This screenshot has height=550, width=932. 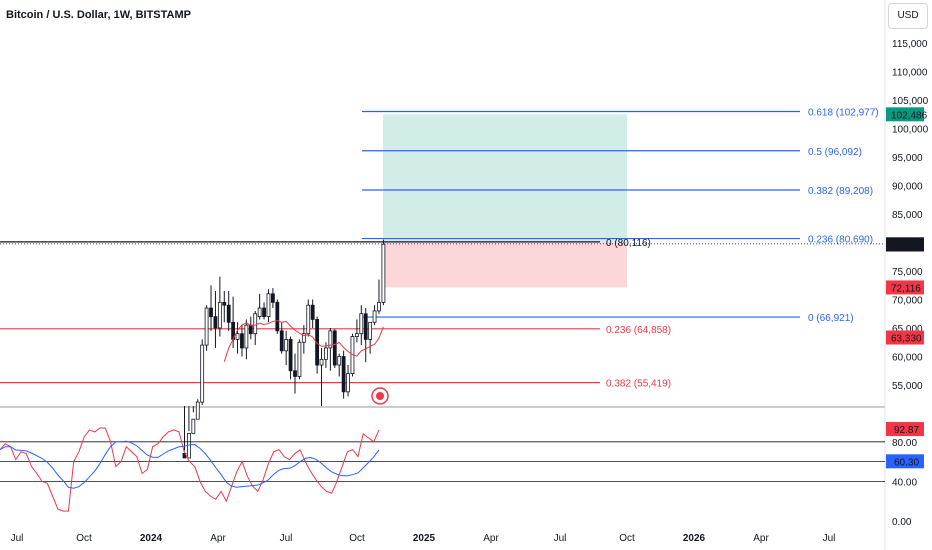 What do you see at coordinates (638, 330) in the screenshot?
I see `fib-level-label: 0.236 (64,858)` at bounding box center [638, 330].